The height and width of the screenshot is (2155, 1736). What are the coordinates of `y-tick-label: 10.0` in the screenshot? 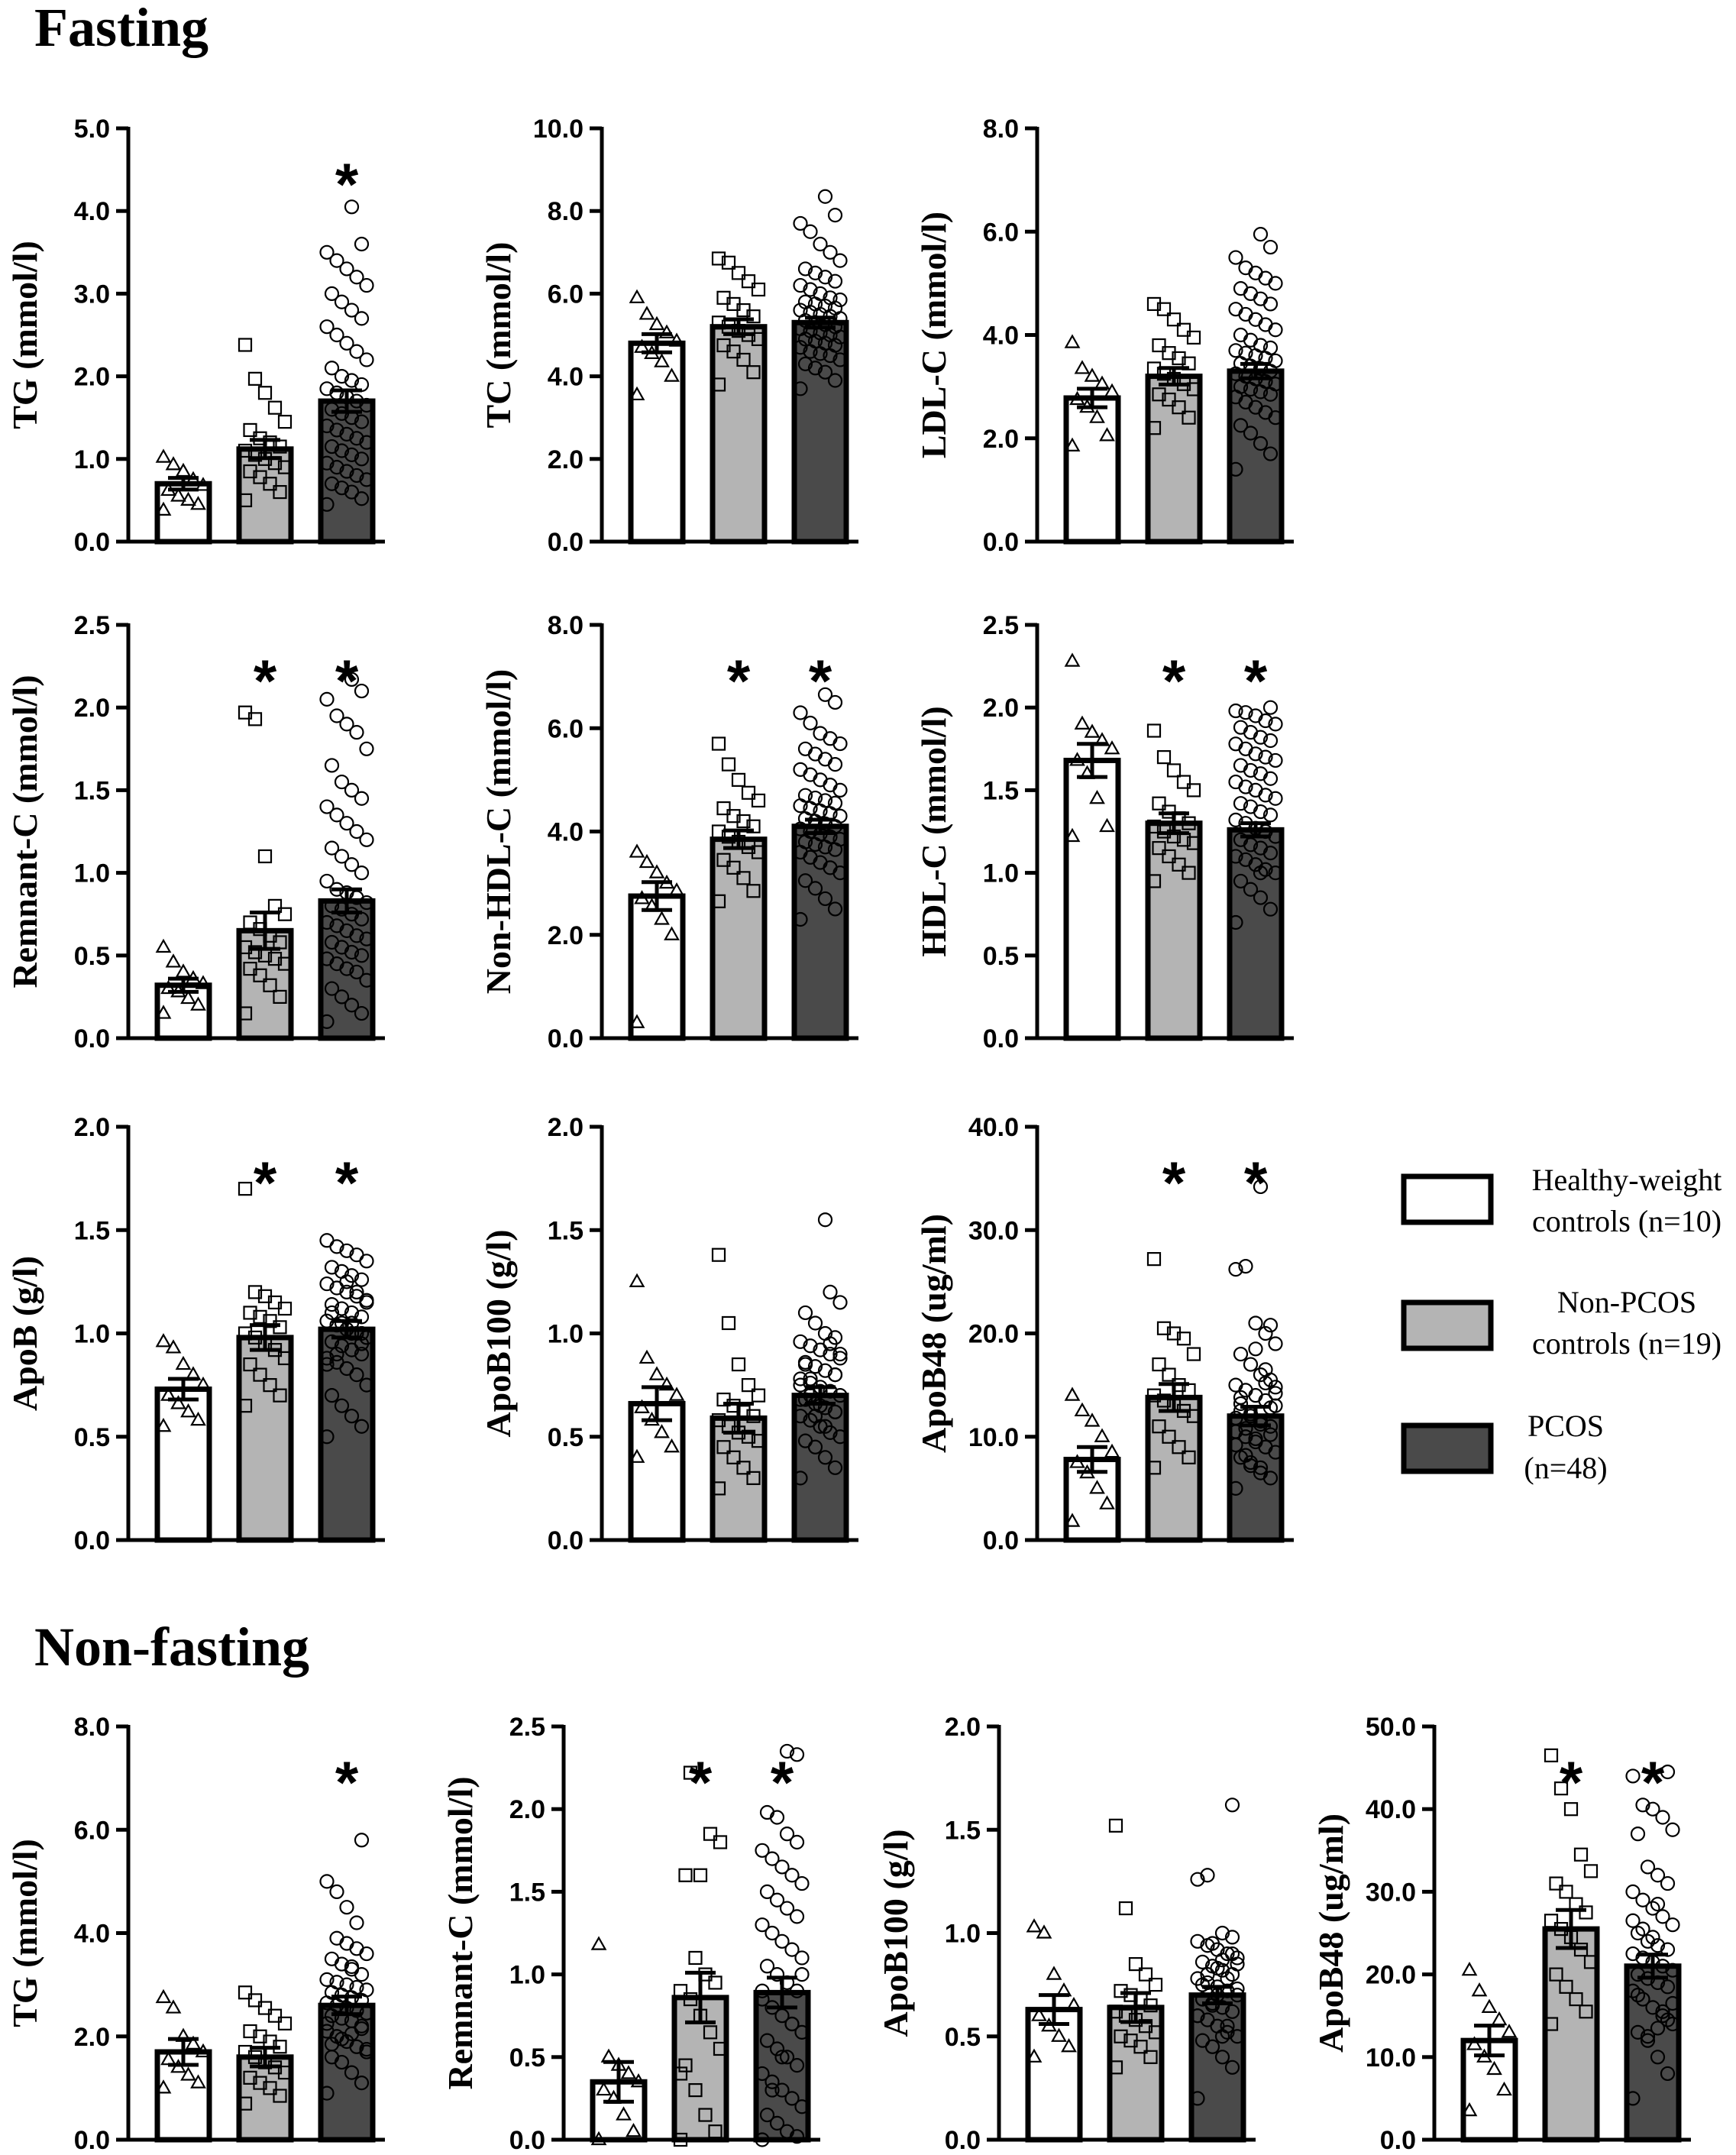 It's located at (558, 129).